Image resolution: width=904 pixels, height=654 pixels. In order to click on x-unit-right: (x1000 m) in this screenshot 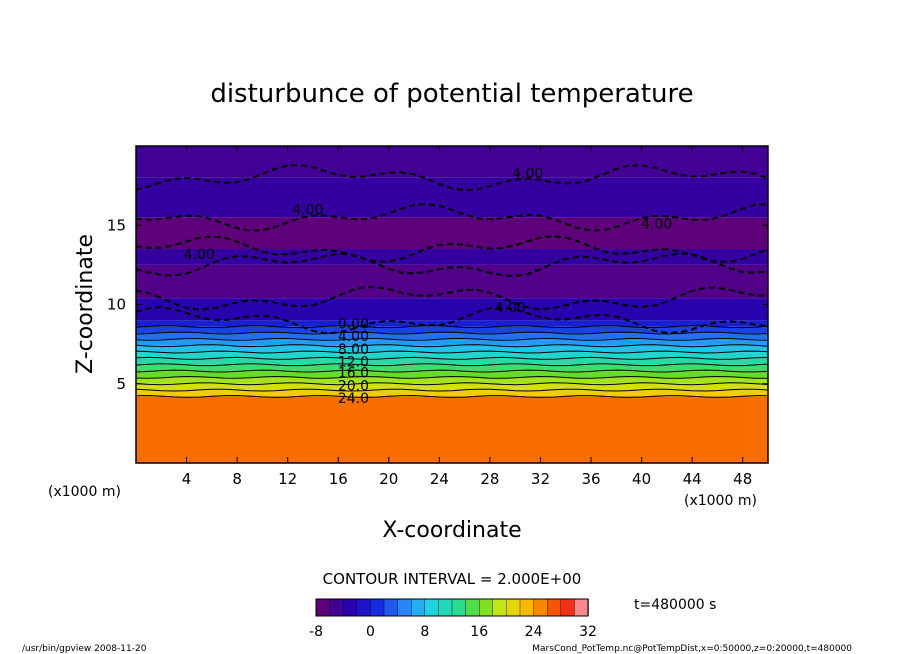, I will do `click(720, 501)`.